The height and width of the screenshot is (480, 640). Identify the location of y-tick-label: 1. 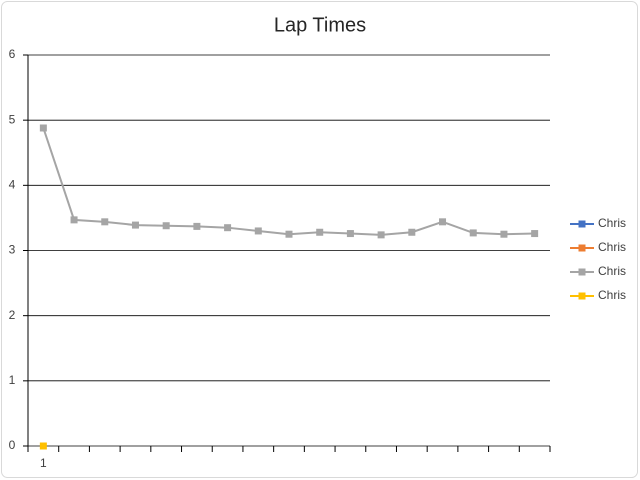
(12, 380).